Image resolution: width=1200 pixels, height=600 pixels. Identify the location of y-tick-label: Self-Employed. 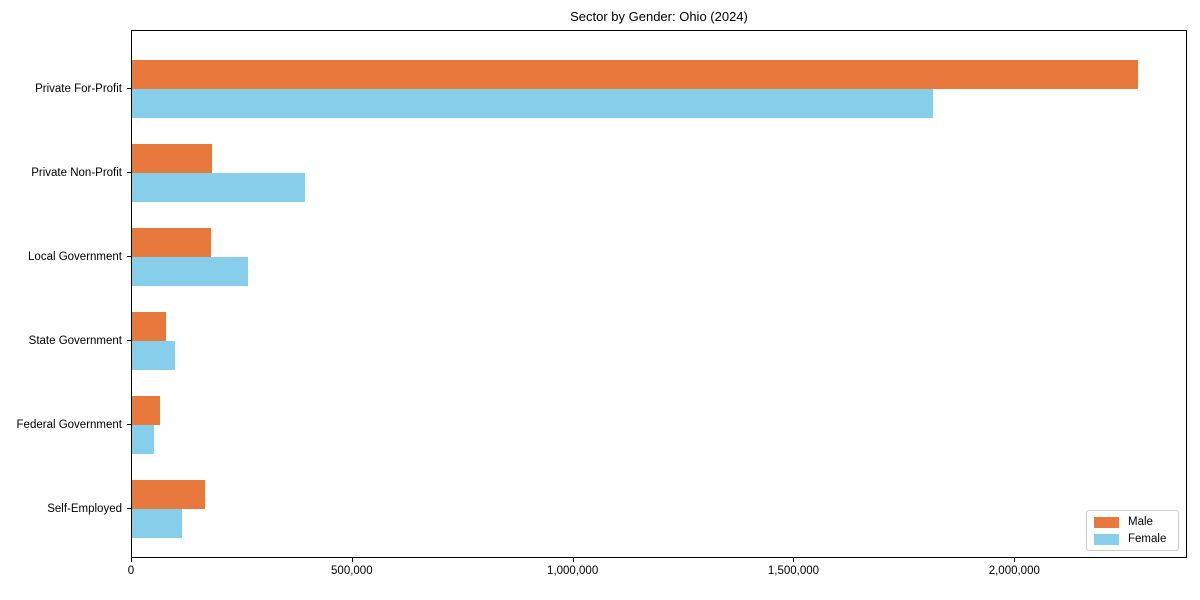
(84, 509).